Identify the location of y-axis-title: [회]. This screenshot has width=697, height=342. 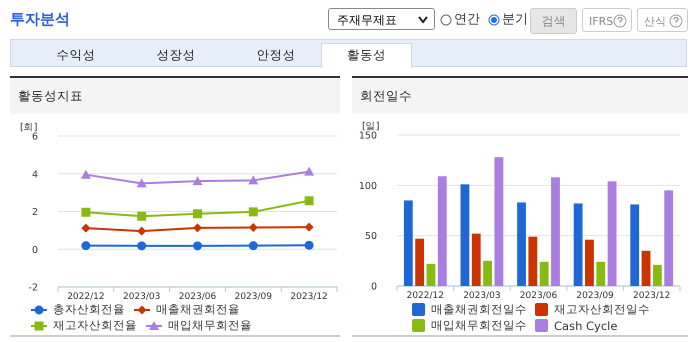
(29, 127).